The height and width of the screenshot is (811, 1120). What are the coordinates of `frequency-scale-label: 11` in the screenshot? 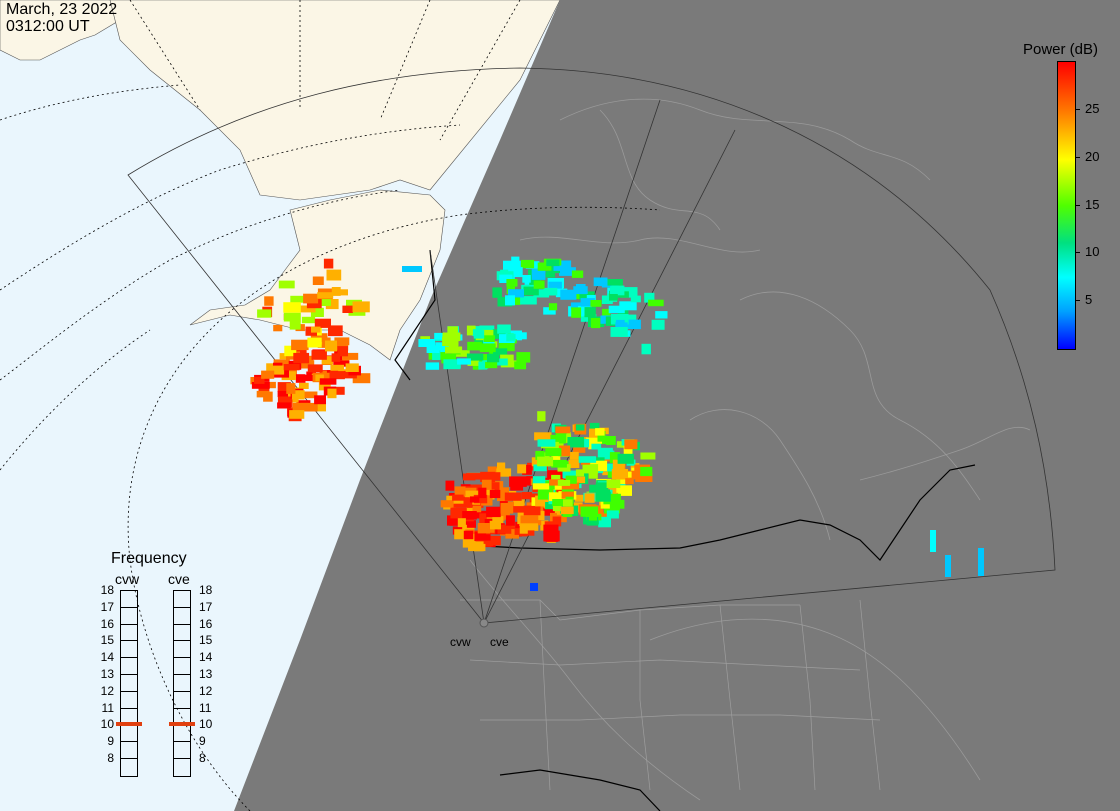 It's located at (205, 707).